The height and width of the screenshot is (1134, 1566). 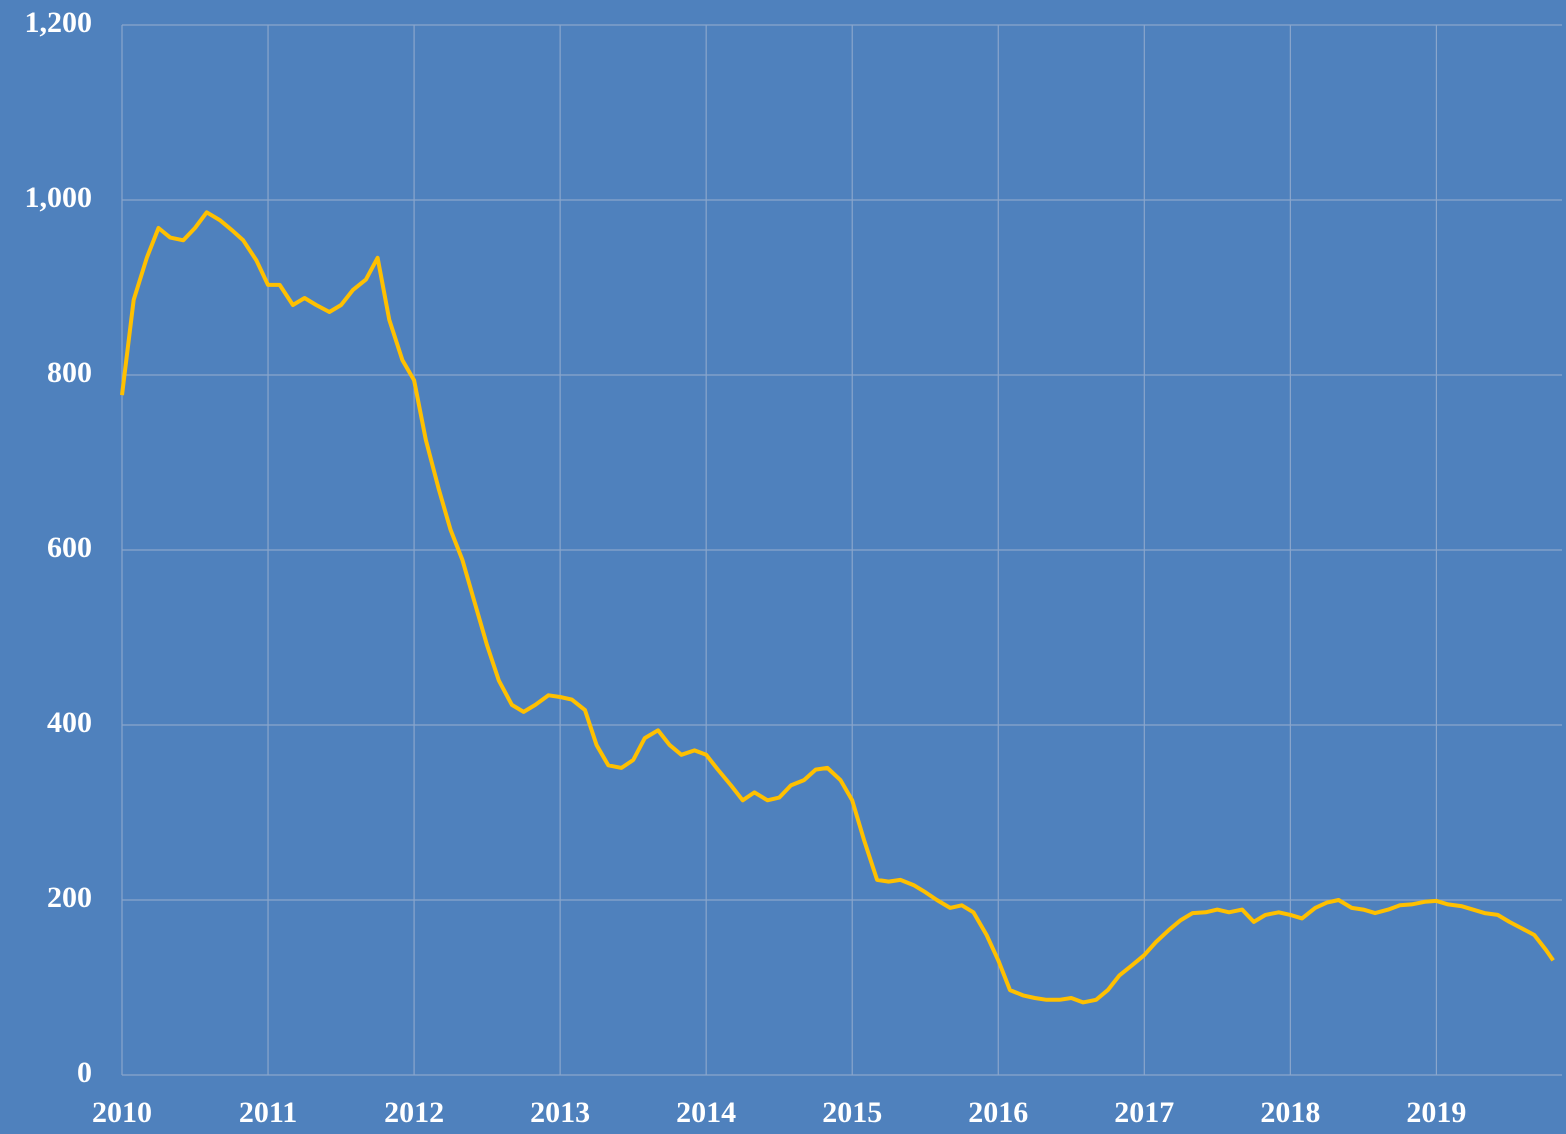 I want to click on y-tick-label: 400, so click(x=69, y=722).